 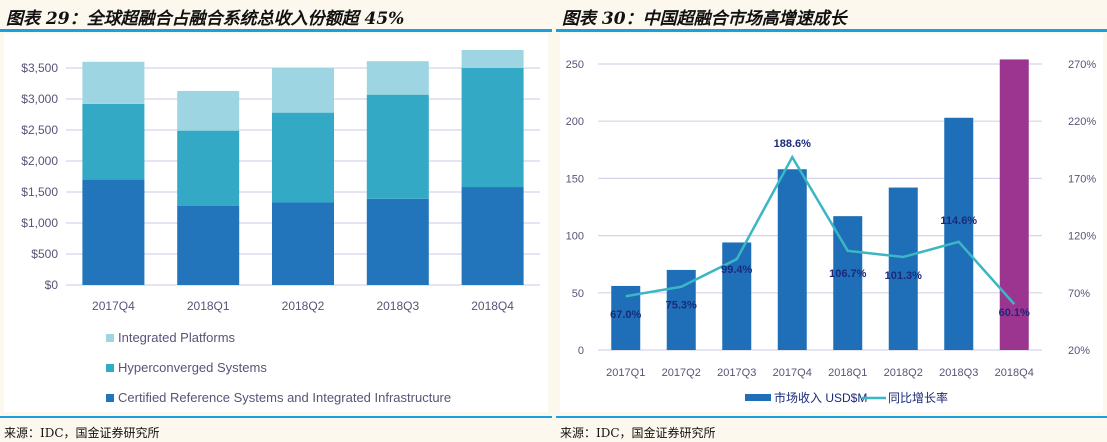 What do you see at coordinates (736, 270) in the screenshot?
I see `growth-data-label: 99.4%` at bounding box center [736, 270].